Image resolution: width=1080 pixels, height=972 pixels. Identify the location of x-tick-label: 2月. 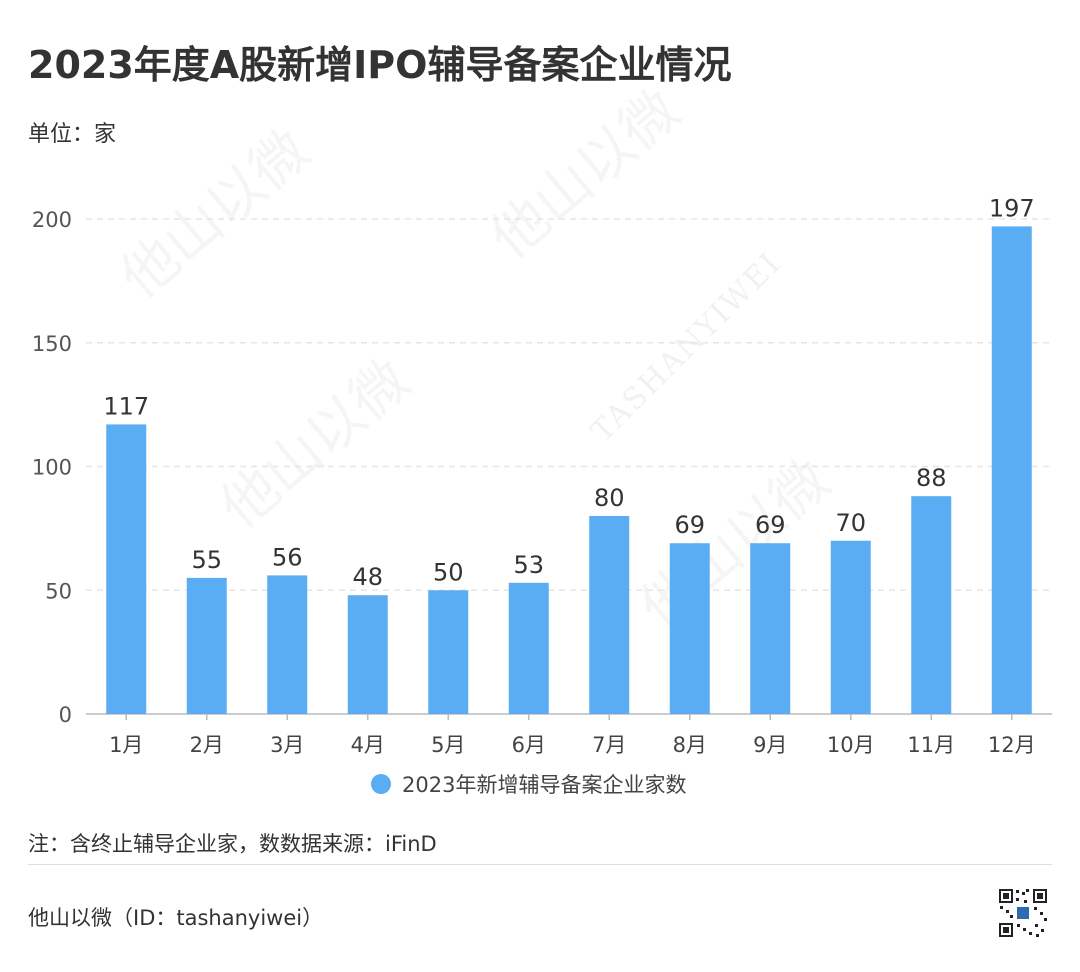
(207, 745).